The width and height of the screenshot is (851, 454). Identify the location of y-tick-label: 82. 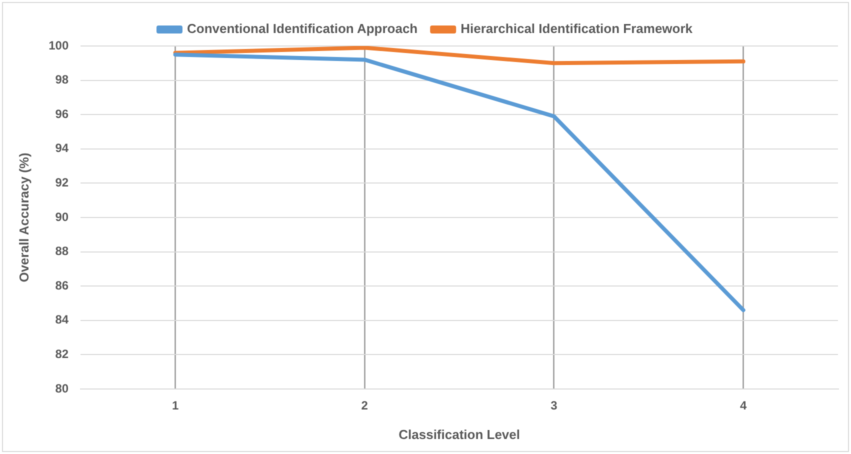
(62, 354).